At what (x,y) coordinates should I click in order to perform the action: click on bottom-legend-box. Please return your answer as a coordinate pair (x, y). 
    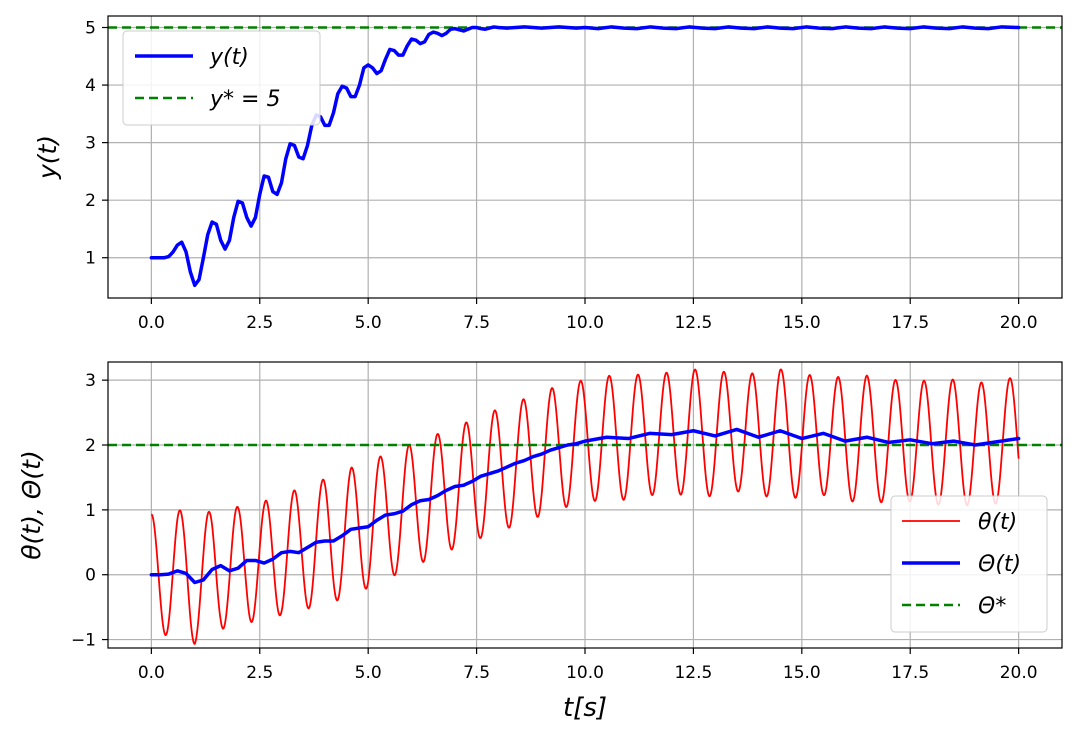
    Looking at the image, I should click on (969, 564).